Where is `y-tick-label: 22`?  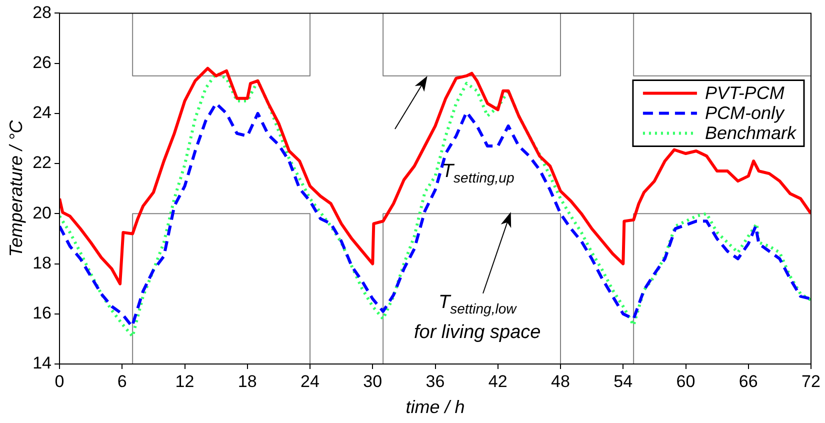 y-tick-label: 22 is located at coordinates (42, 162).